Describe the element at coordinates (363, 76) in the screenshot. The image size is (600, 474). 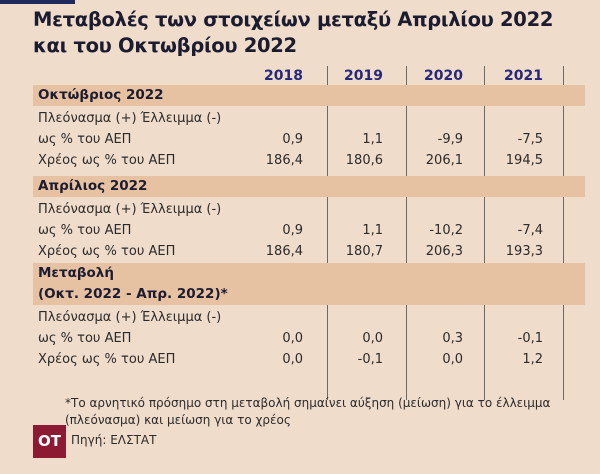
I see `year-header: 2019` at that location.